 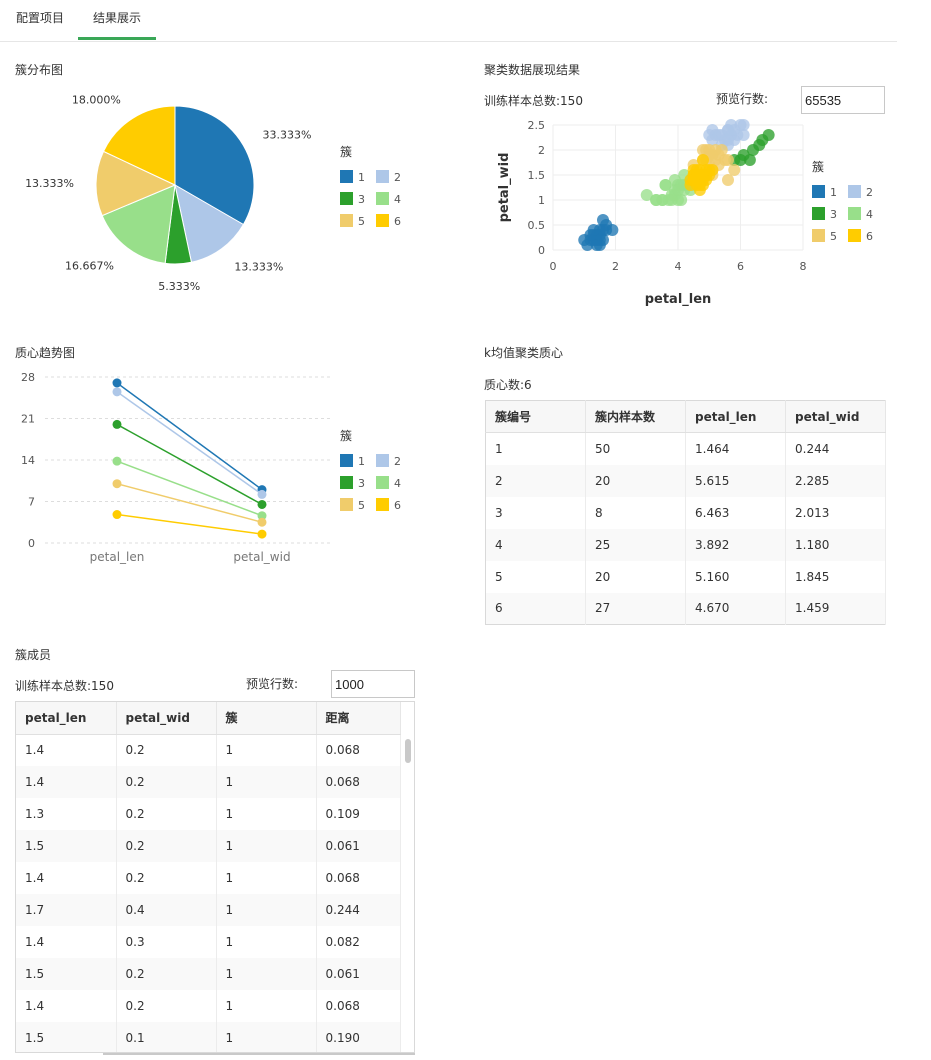 What do you see at coordinates (537, 175) in the screenshot?
I see `scatter-ytick-label: 1.5` at bounding box center [537, 175].